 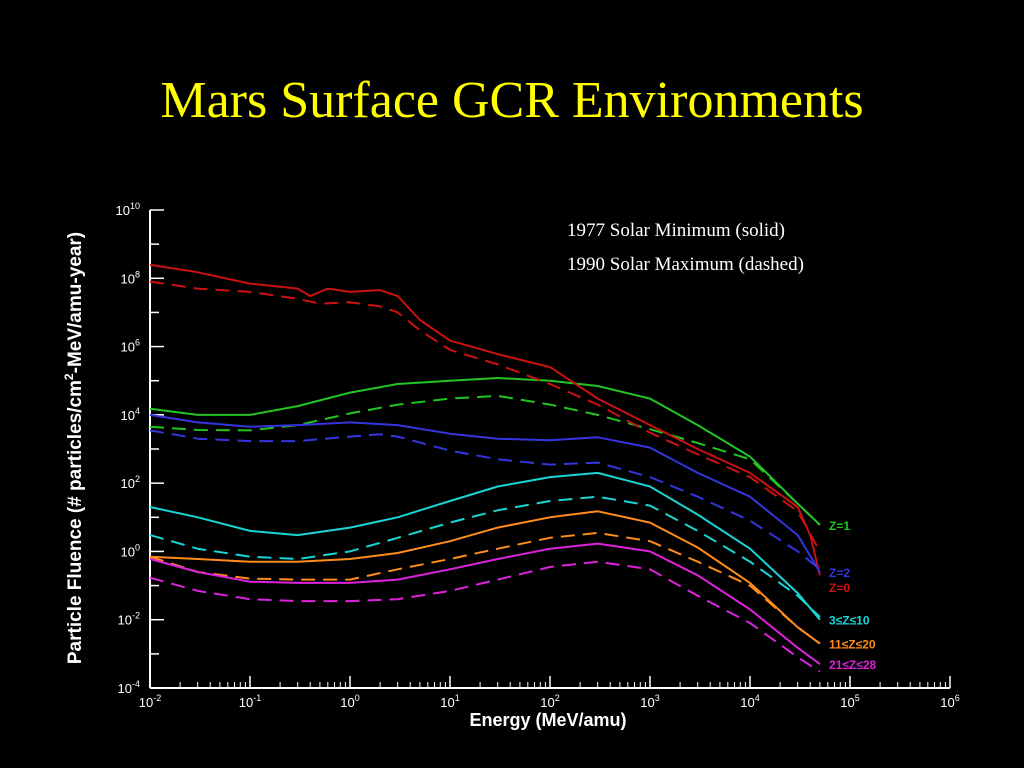 What do you see at coordinates (757, 698) in the screenshot?
I see `x-tick-exponent: 4` at bounding box center [757, 698].